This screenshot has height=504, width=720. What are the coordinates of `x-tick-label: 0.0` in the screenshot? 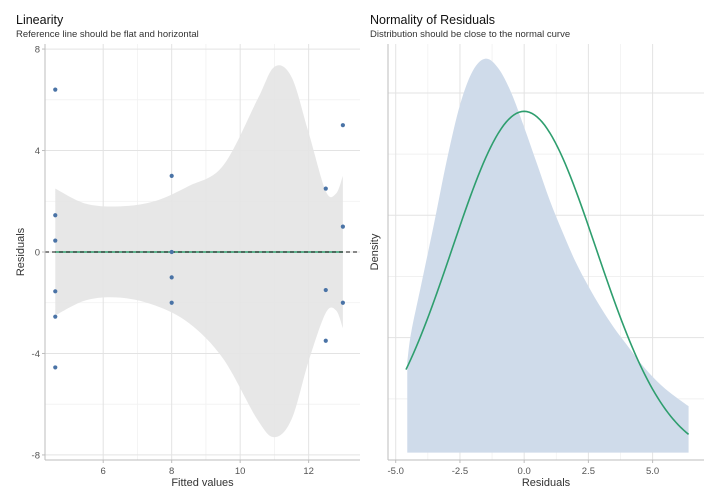 It's located at (524, 471).